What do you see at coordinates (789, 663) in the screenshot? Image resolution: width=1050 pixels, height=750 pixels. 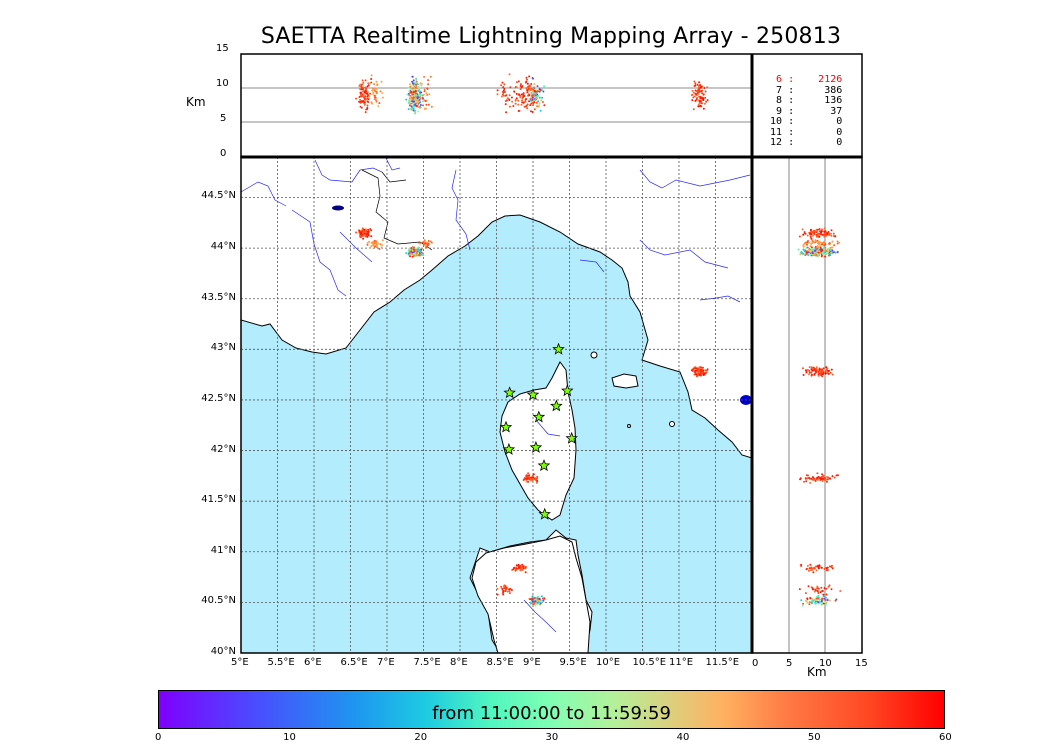 I see `right-xtick: 5` at bounding box center [789, 663].